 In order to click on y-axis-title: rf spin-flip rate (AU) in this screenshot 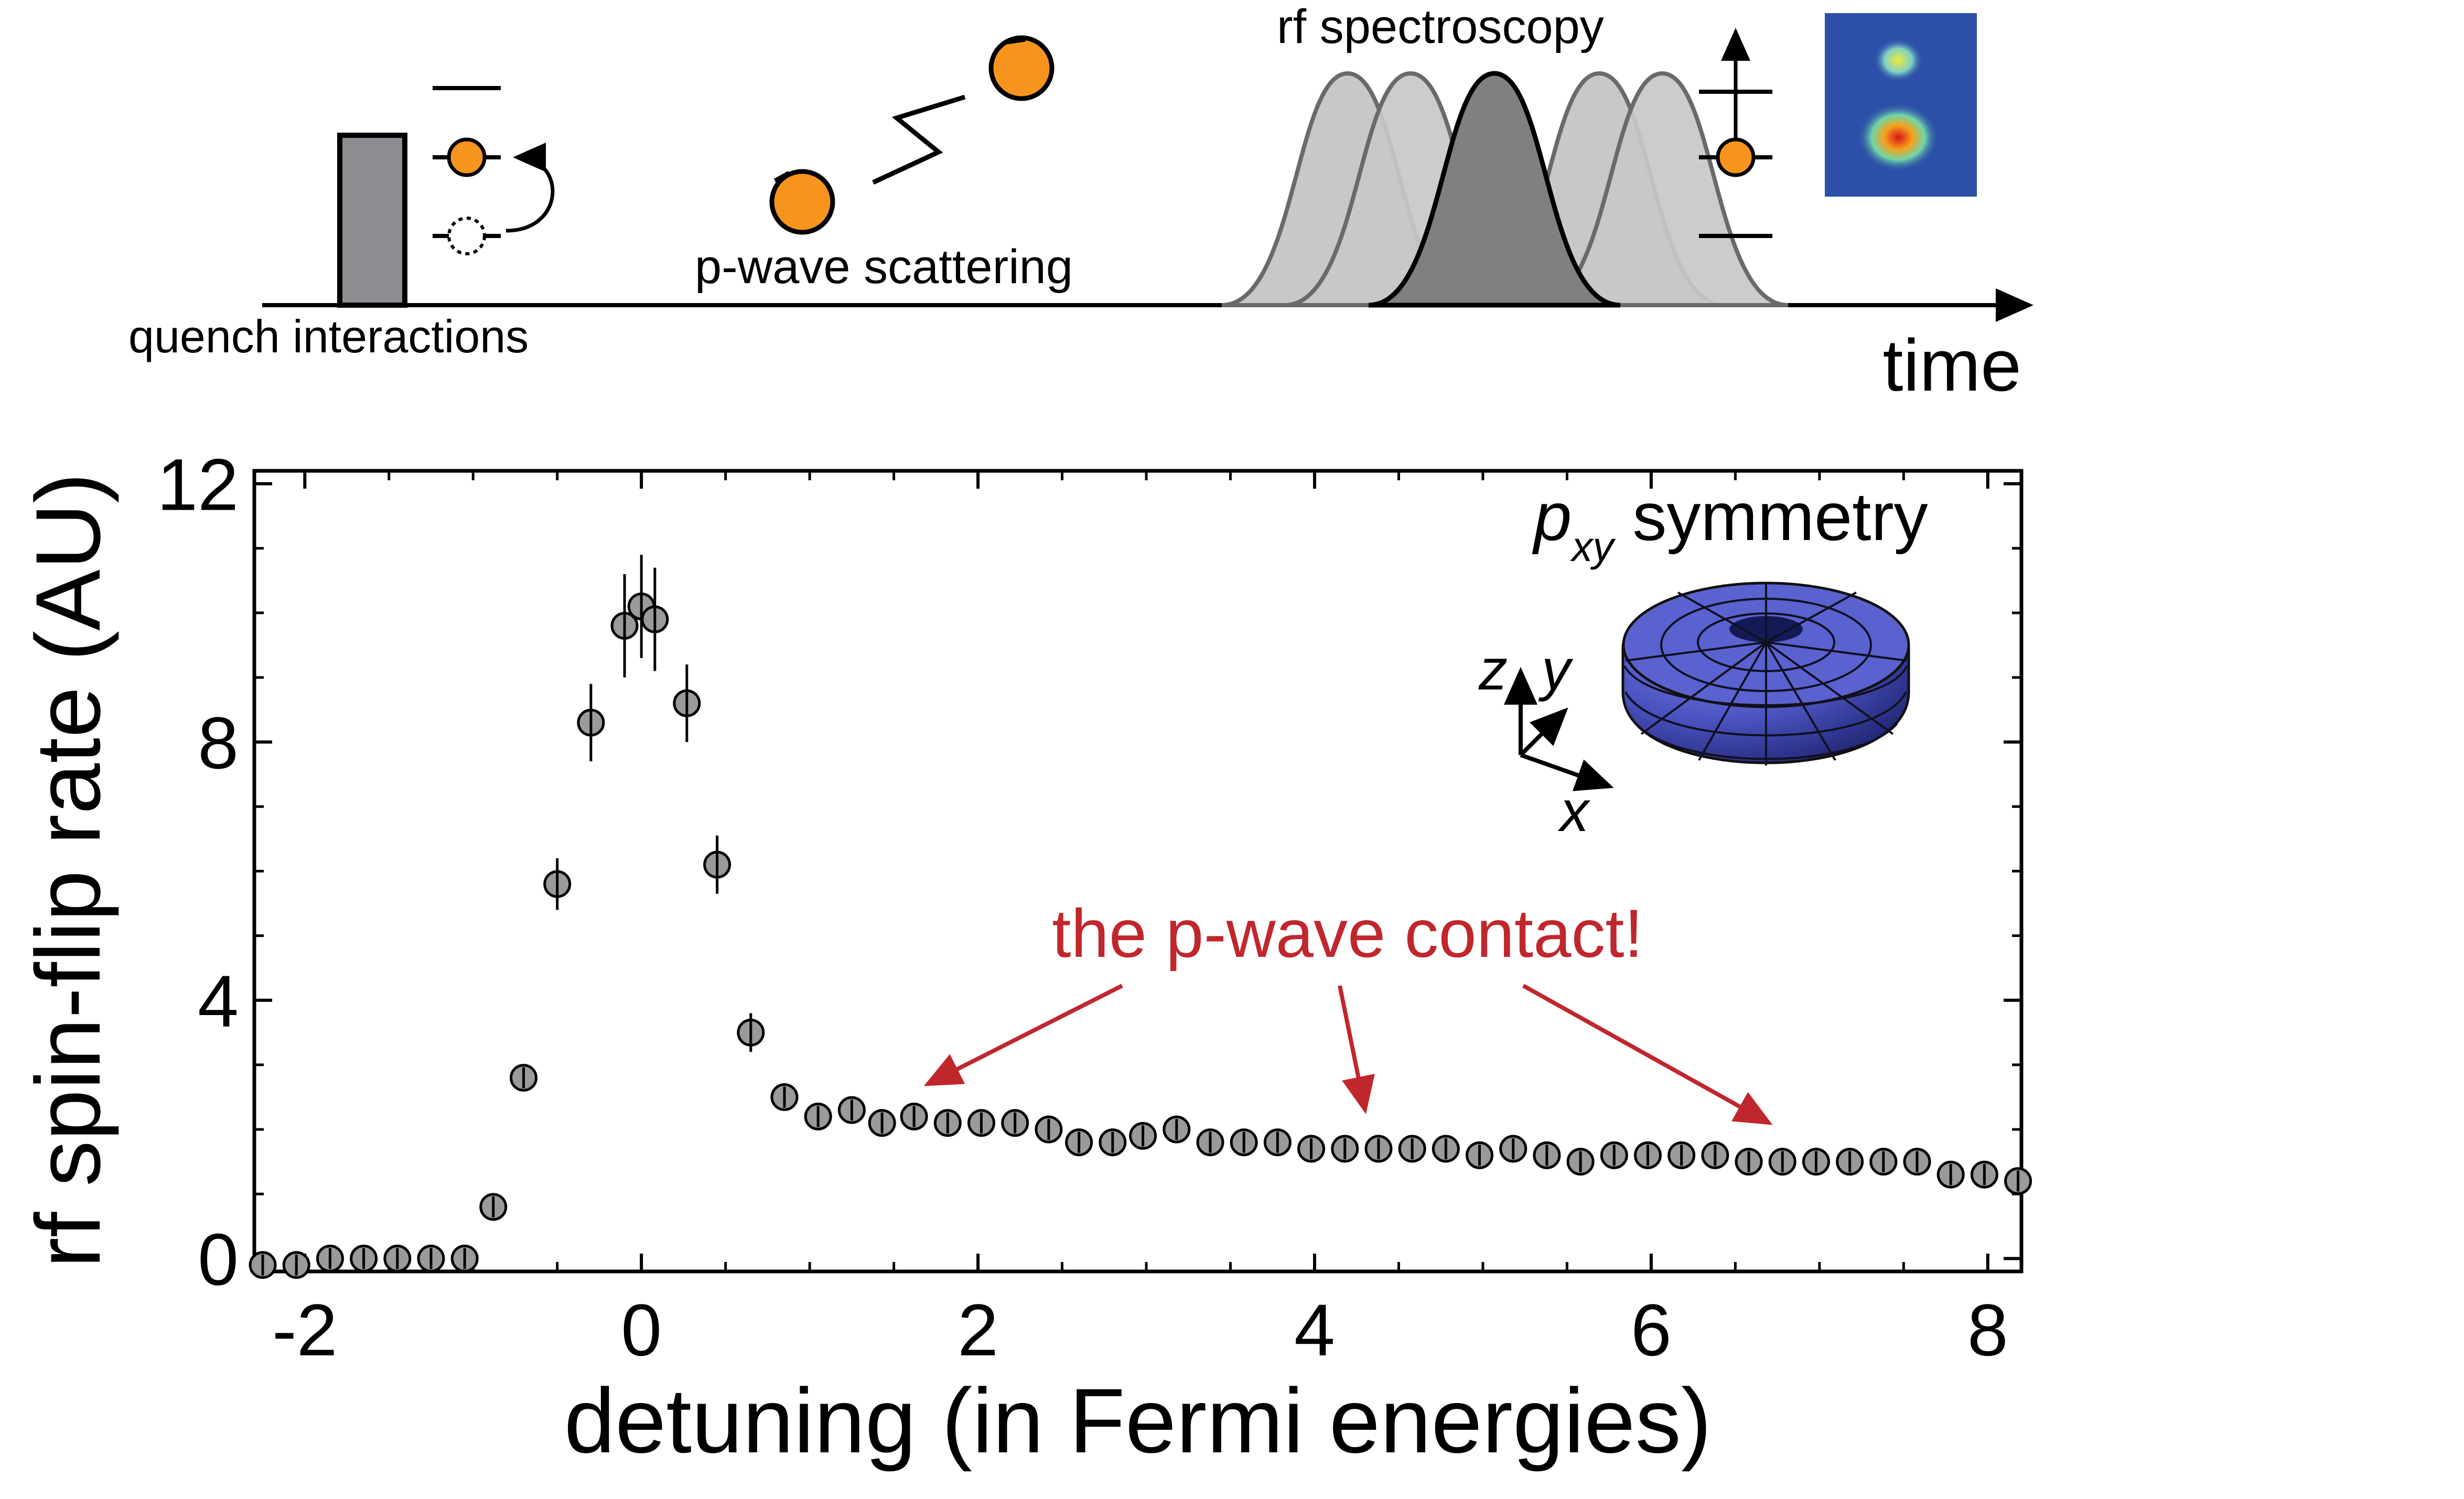, I will do `click(68, 870)`.